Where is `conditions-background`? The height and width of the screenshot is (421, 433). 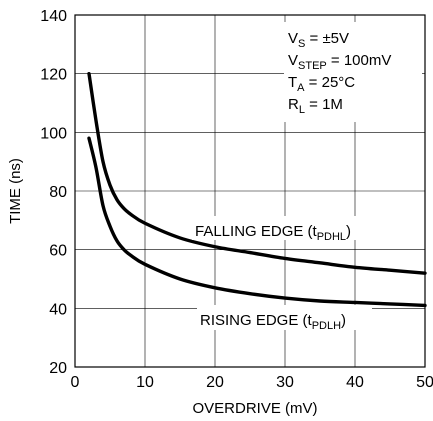 conditions-background is located at coordinates (353, 72).